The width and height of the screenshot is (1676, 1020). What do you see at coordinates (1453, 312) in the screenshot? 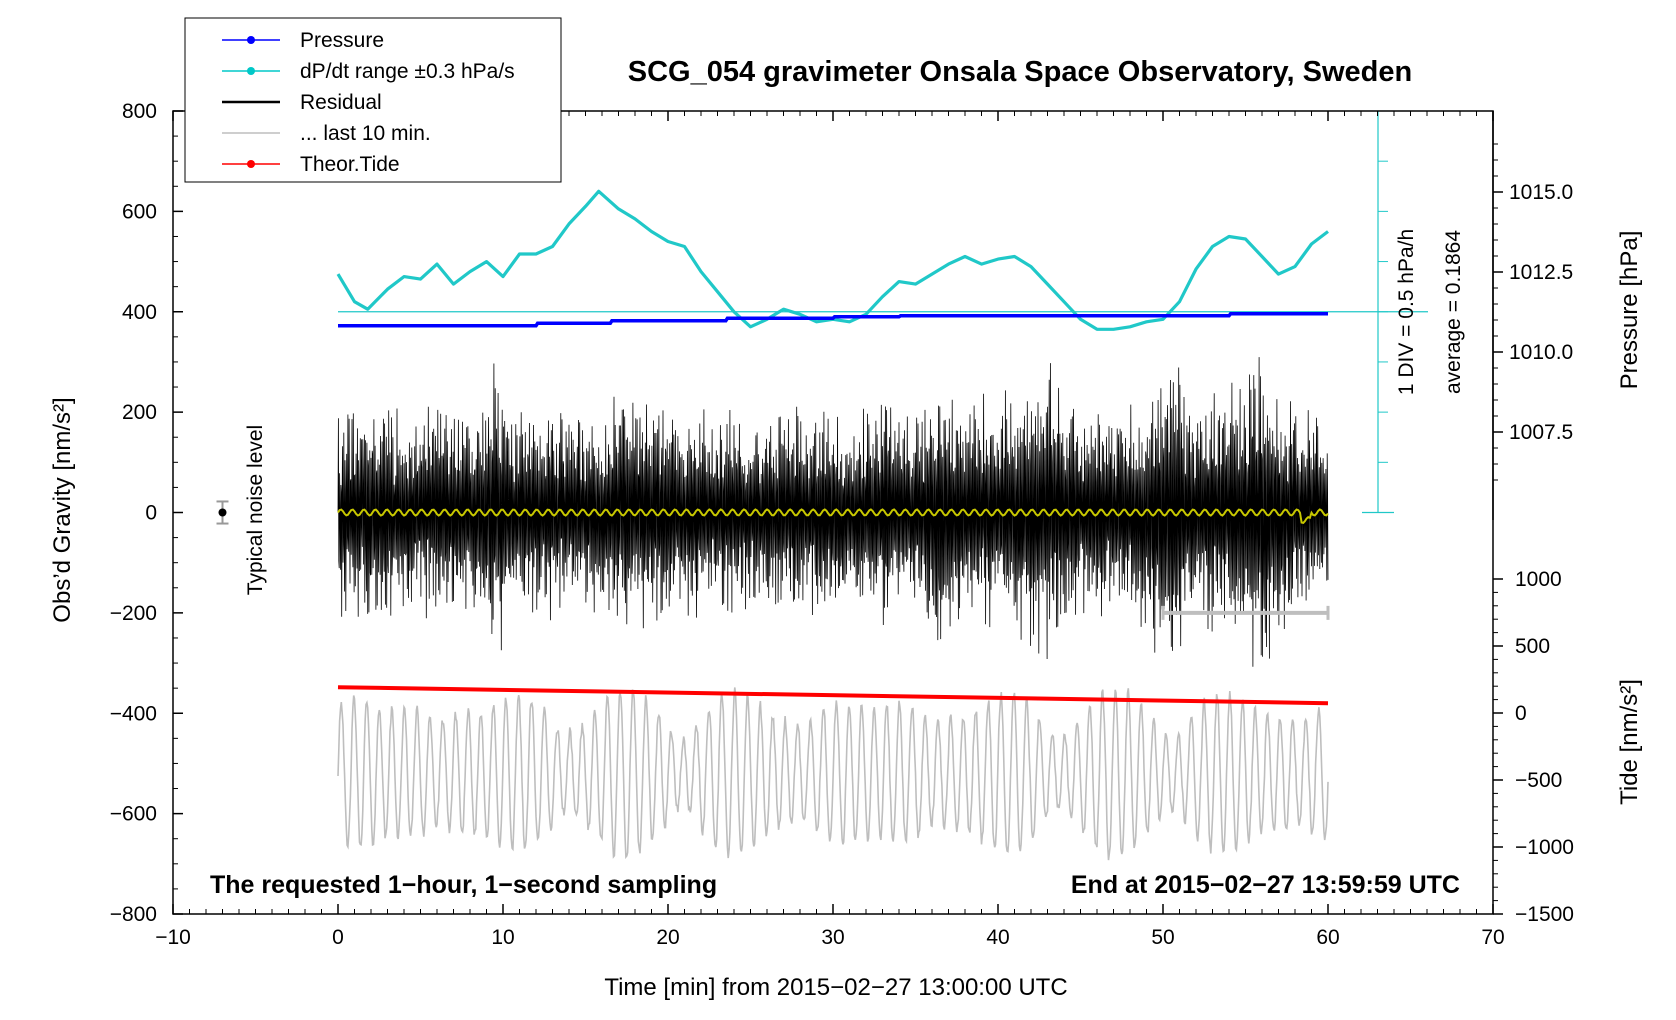
I see `dpdt-average-label: average = 0.1864` at bounding box center [1453, 312].